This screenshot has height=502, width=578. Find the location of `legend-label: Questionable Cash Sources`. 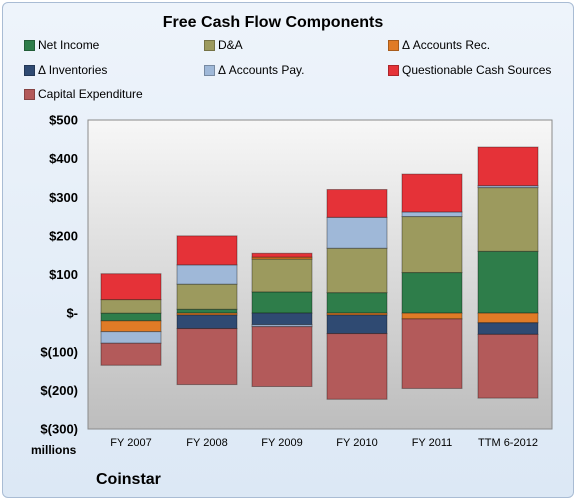

legend-label: Questionable Cash Sources is located at coordinates (477, 70).